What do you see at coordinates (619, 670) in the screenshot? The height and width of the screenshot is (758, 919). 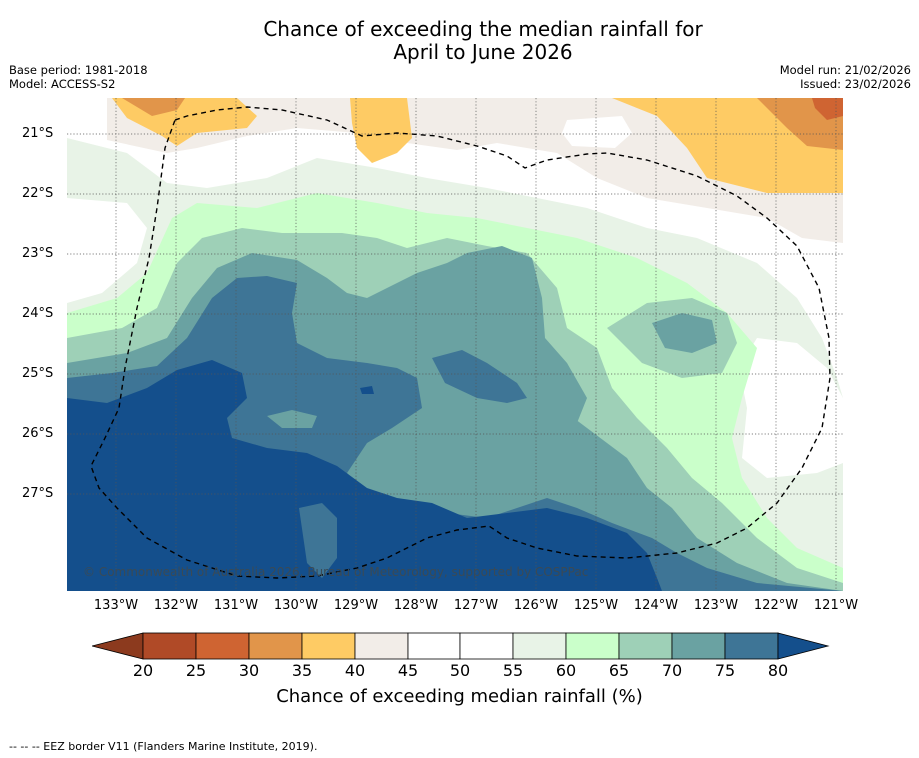 I see `colorbar-tick-65: 65` at bounding box center [619, 670].